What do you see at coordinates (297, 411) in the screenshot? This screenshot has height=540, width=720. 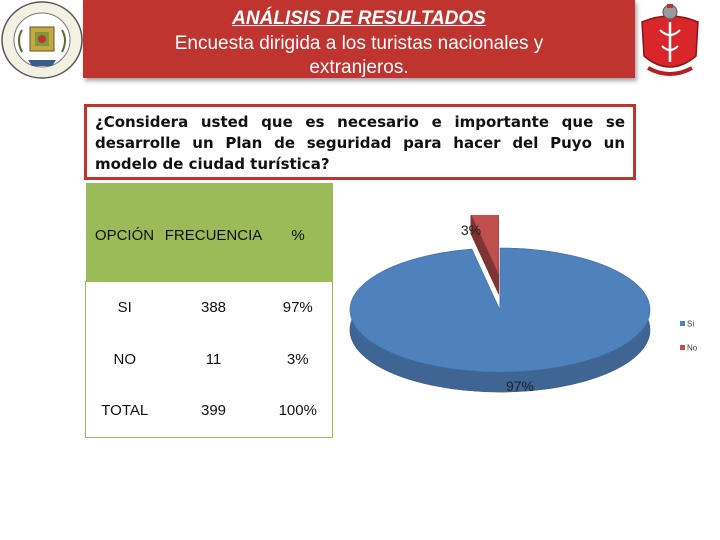 I see `row-percent: 100%` at bounding box center [297, 411].